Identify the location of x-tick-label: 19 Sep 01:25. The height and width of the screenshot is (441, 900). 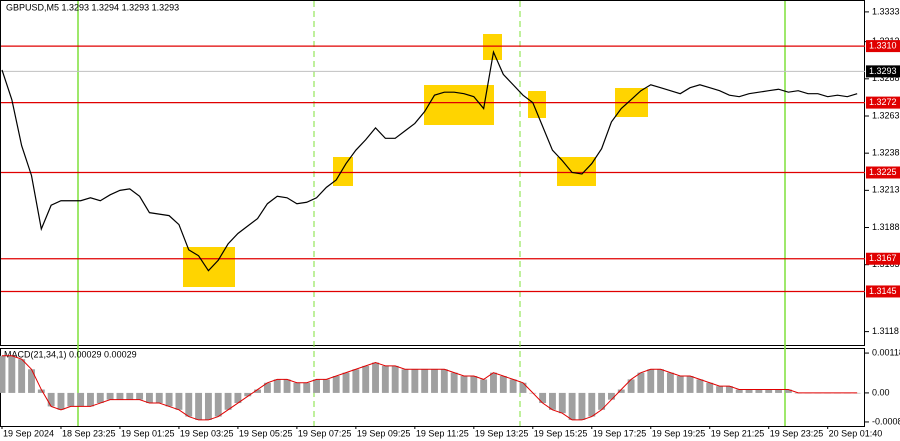
(148, 433).